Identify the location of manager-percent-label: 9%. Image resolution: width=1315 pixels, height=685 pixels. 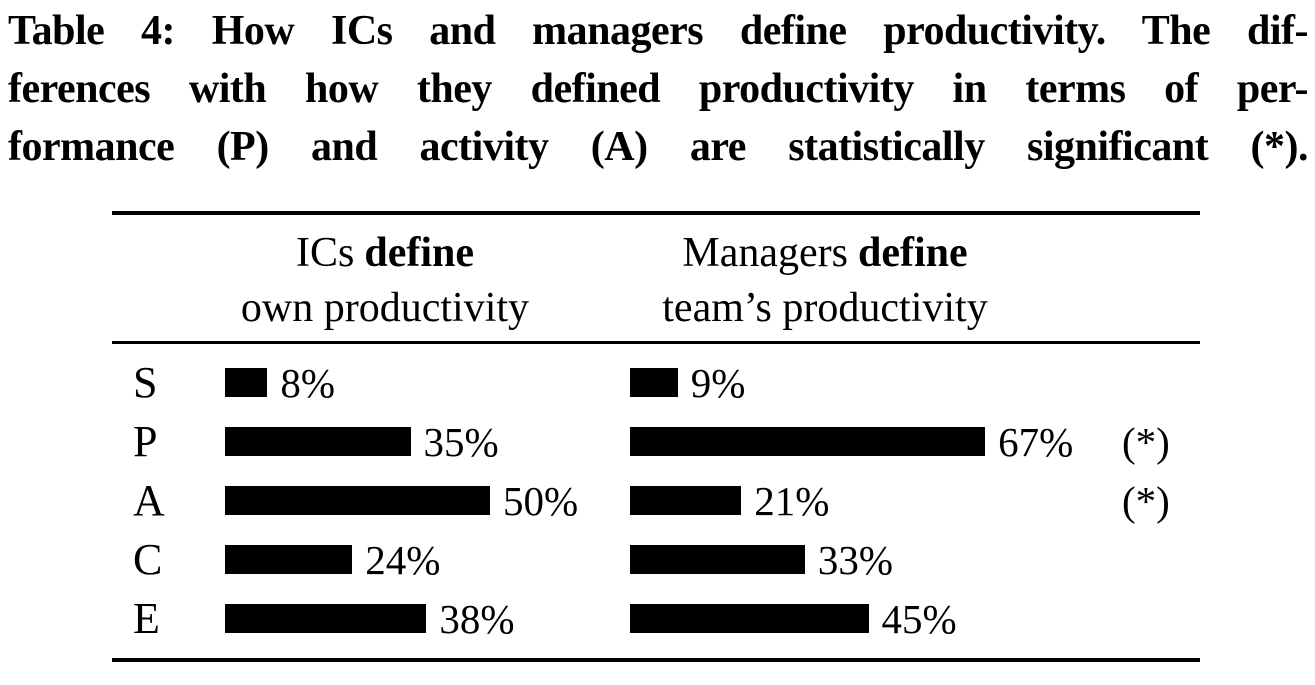
(718, 382).